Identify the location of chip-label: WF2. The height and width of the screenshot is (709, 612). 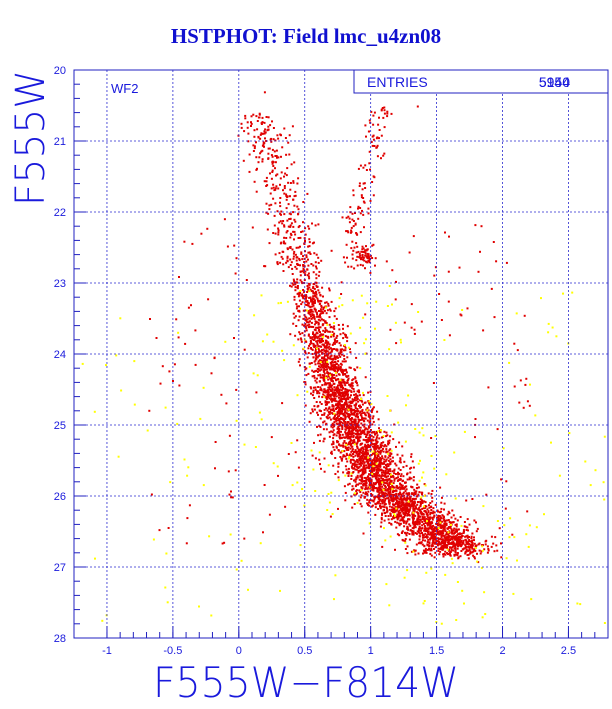
(124, 88).